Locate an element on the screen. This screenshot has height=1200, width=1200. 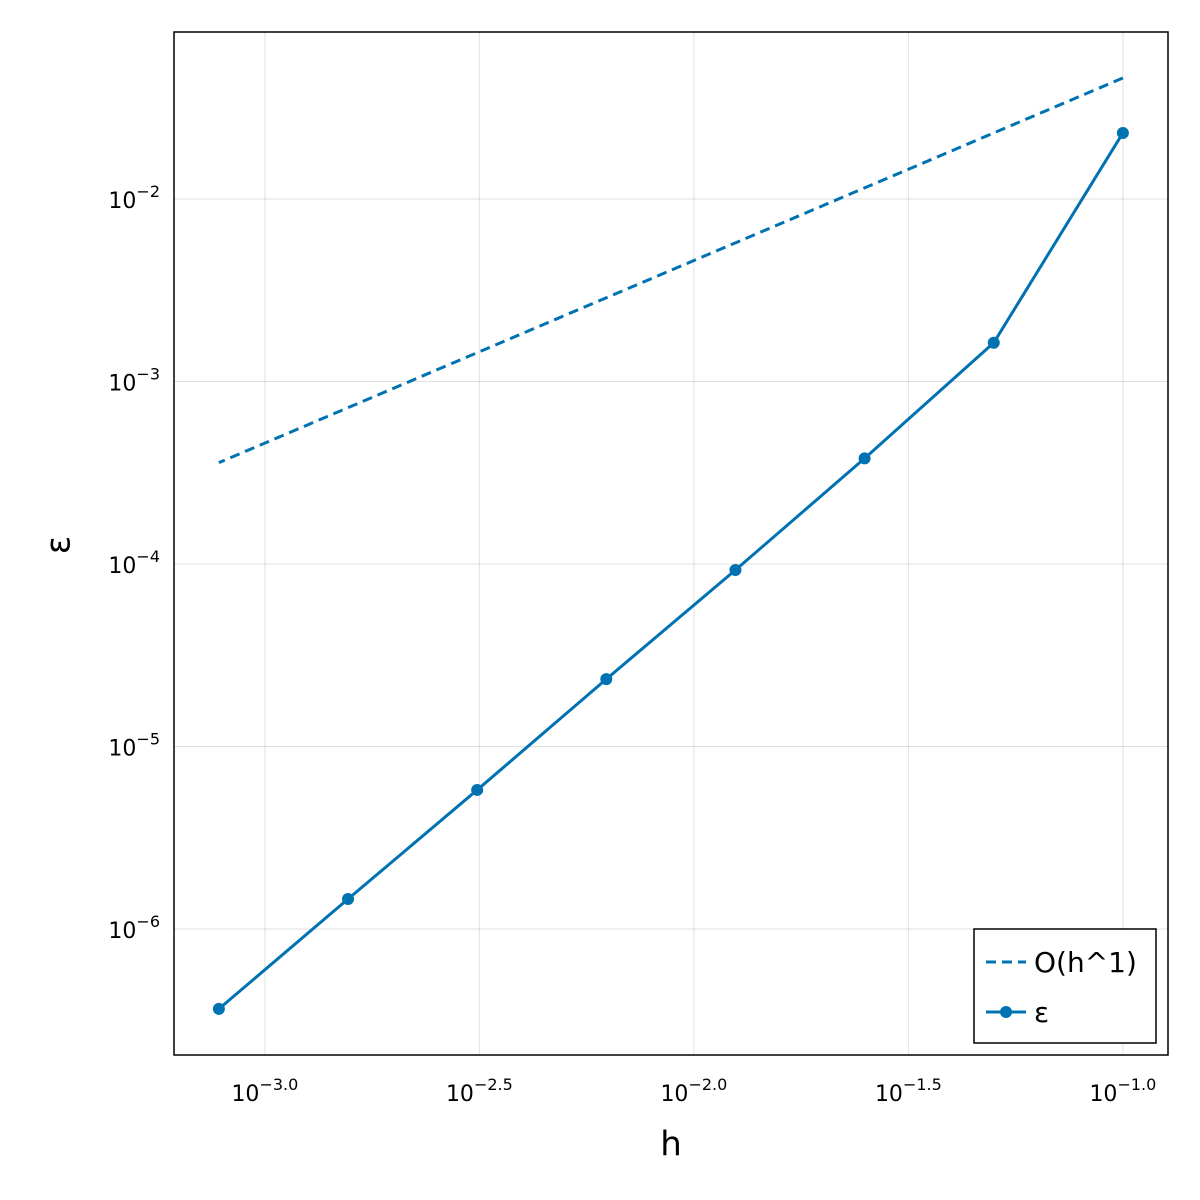
y-tick-label: 10⁻⁶ is located at coordinates (134, 928).